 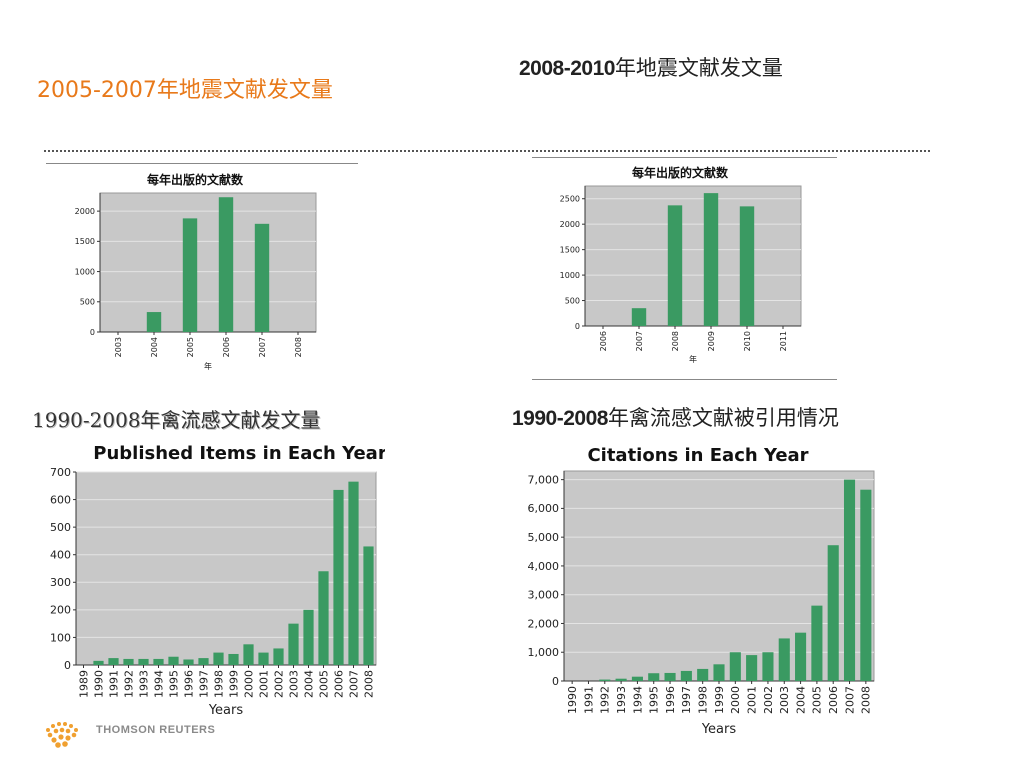 What do you see at coordinates (156, 730) in the screenshot?
I see `brand-name: THOMSON REUTERS` at bounding box center [156, 730].